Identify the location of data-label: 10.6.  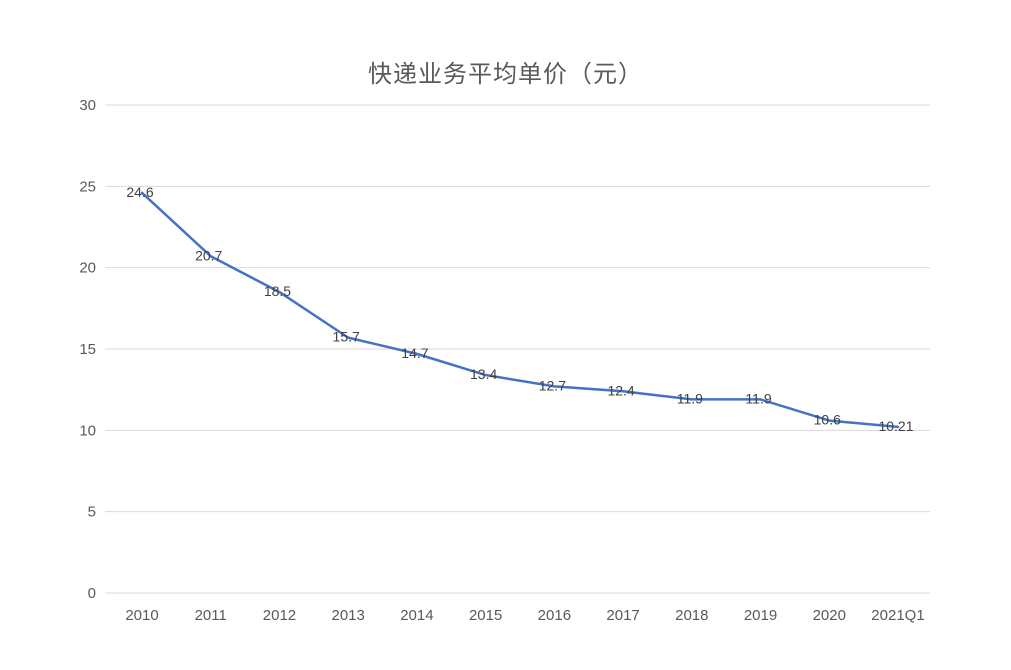
(827, 420).